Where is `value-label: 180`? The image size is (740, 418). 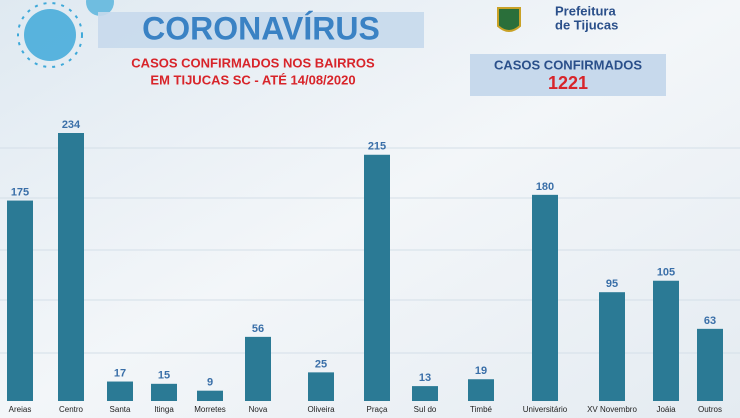 value-label: 180 is located at coordinates (545, 187).